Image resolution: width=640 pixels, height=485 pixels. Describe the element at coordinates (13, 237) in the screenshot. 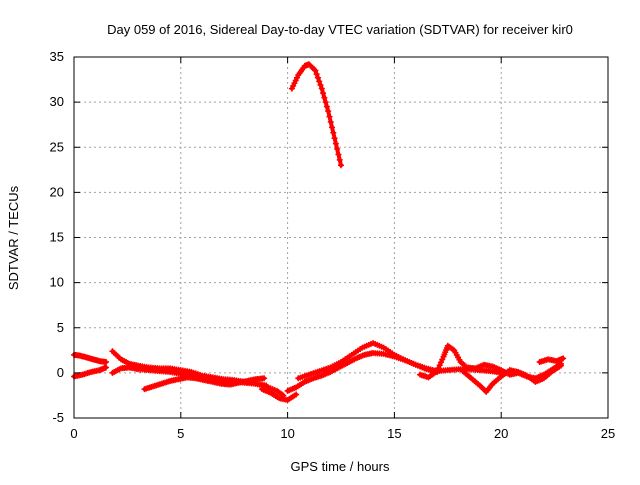

I see `y-axis-label: SDTVAR / TECUs` at that location.